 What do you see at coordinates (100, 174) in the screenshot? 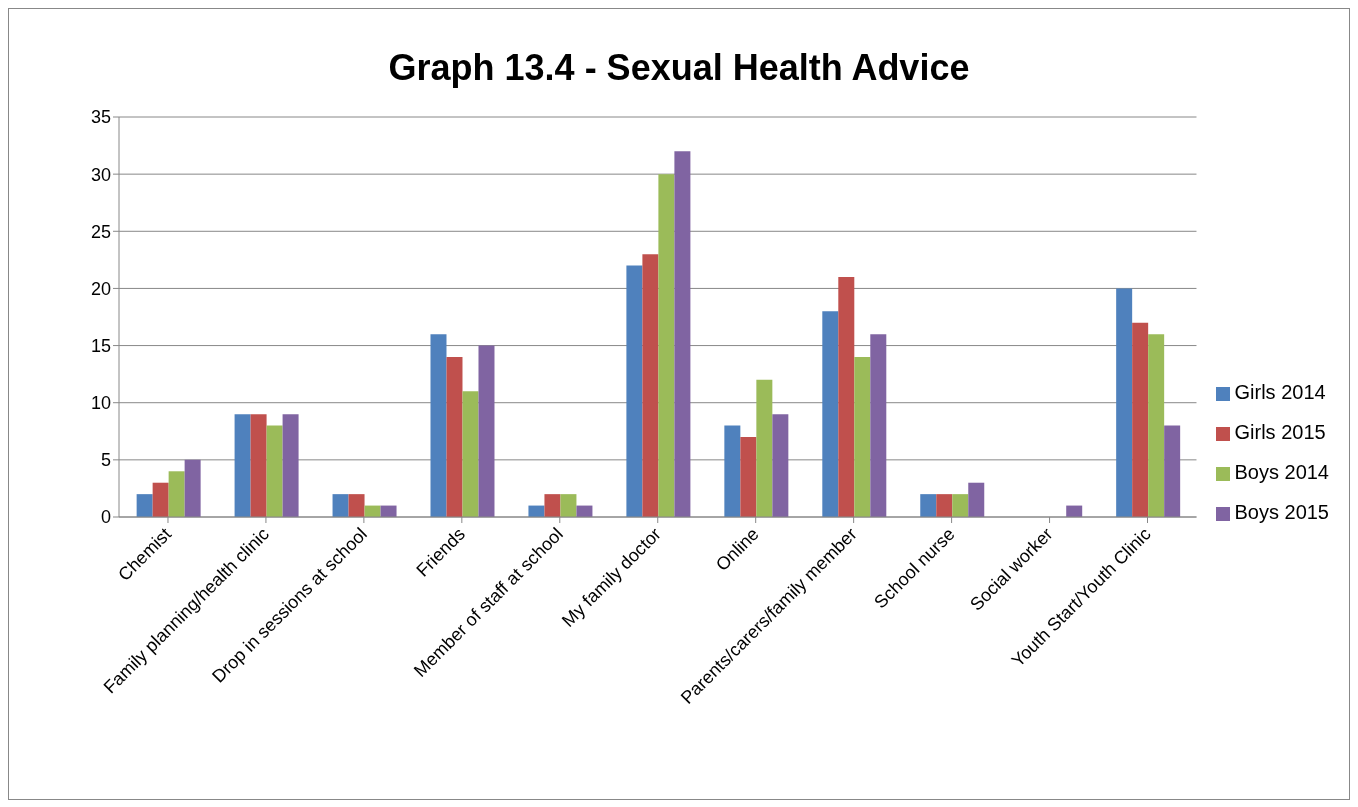
I see `y-tick-label: 30` at bounding box center [100, 174].